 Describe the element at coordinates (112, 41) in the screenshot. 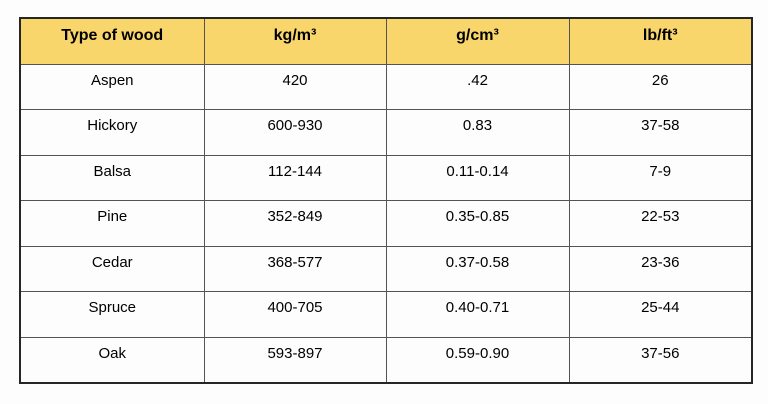

I see `header-type-of-wood: Type of wood` at that location.